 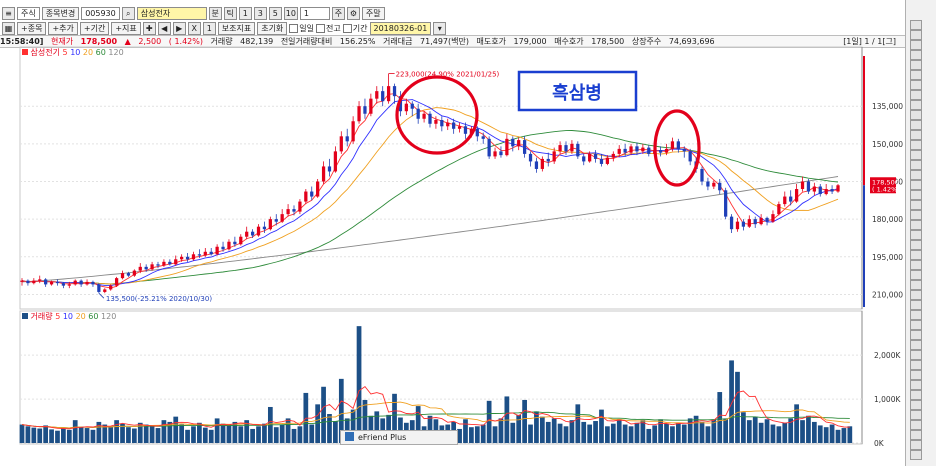 I want to click on add-period-button: +기간, so click(x=94, y=28).